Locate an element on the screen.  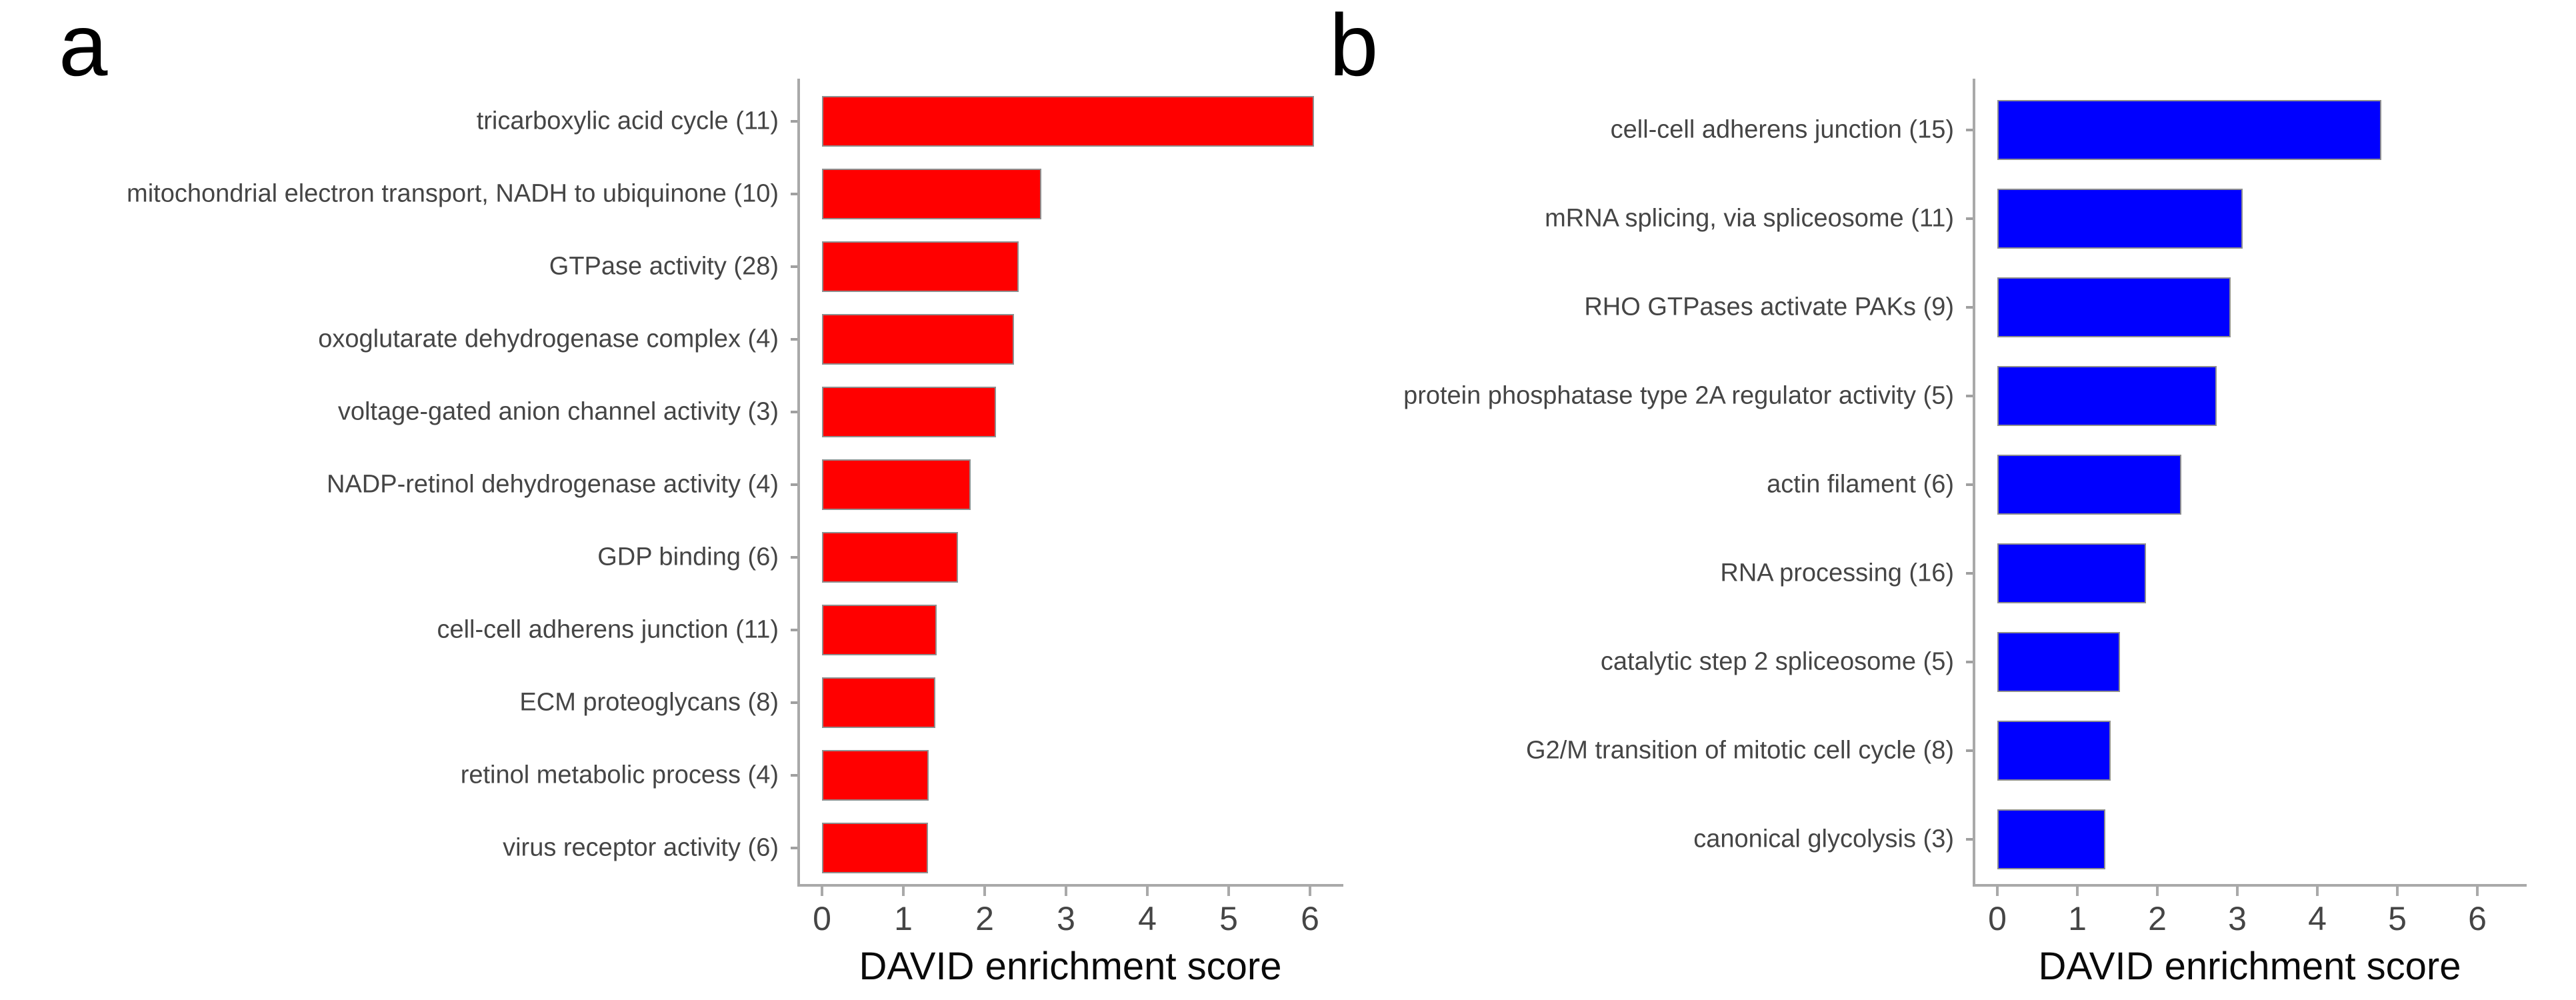
bar-row: tricarboxylic acid cycle (11) is located at coordinates (910, 121).